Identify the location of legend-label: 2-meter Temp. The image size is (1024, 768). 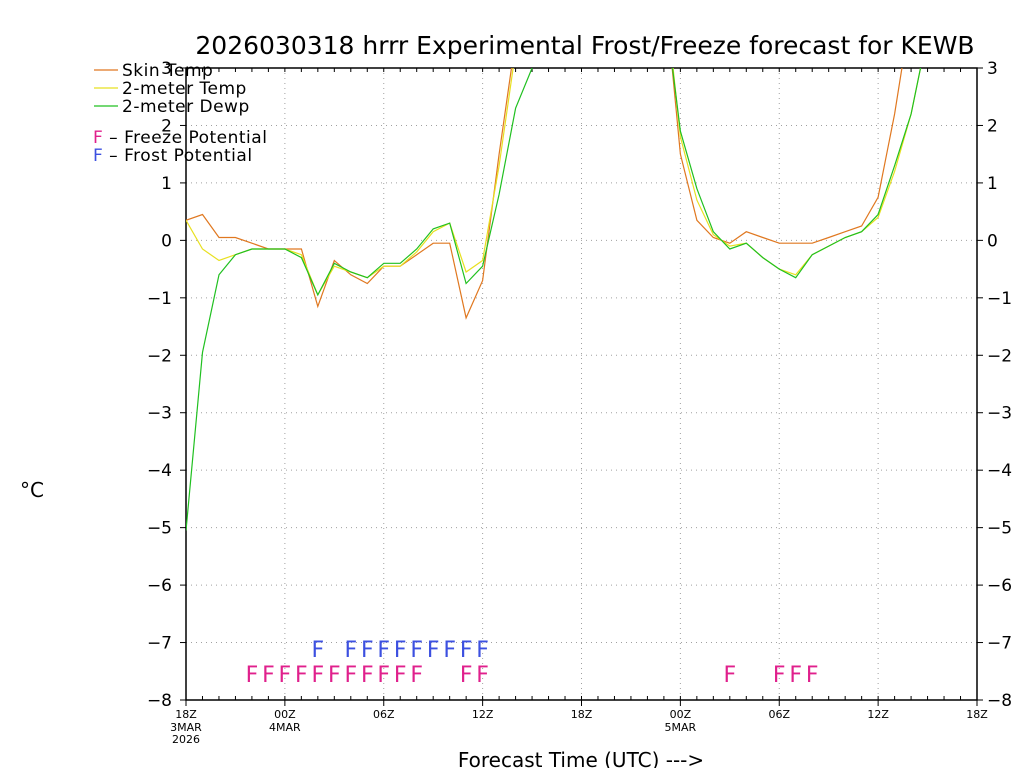
(184, 89).